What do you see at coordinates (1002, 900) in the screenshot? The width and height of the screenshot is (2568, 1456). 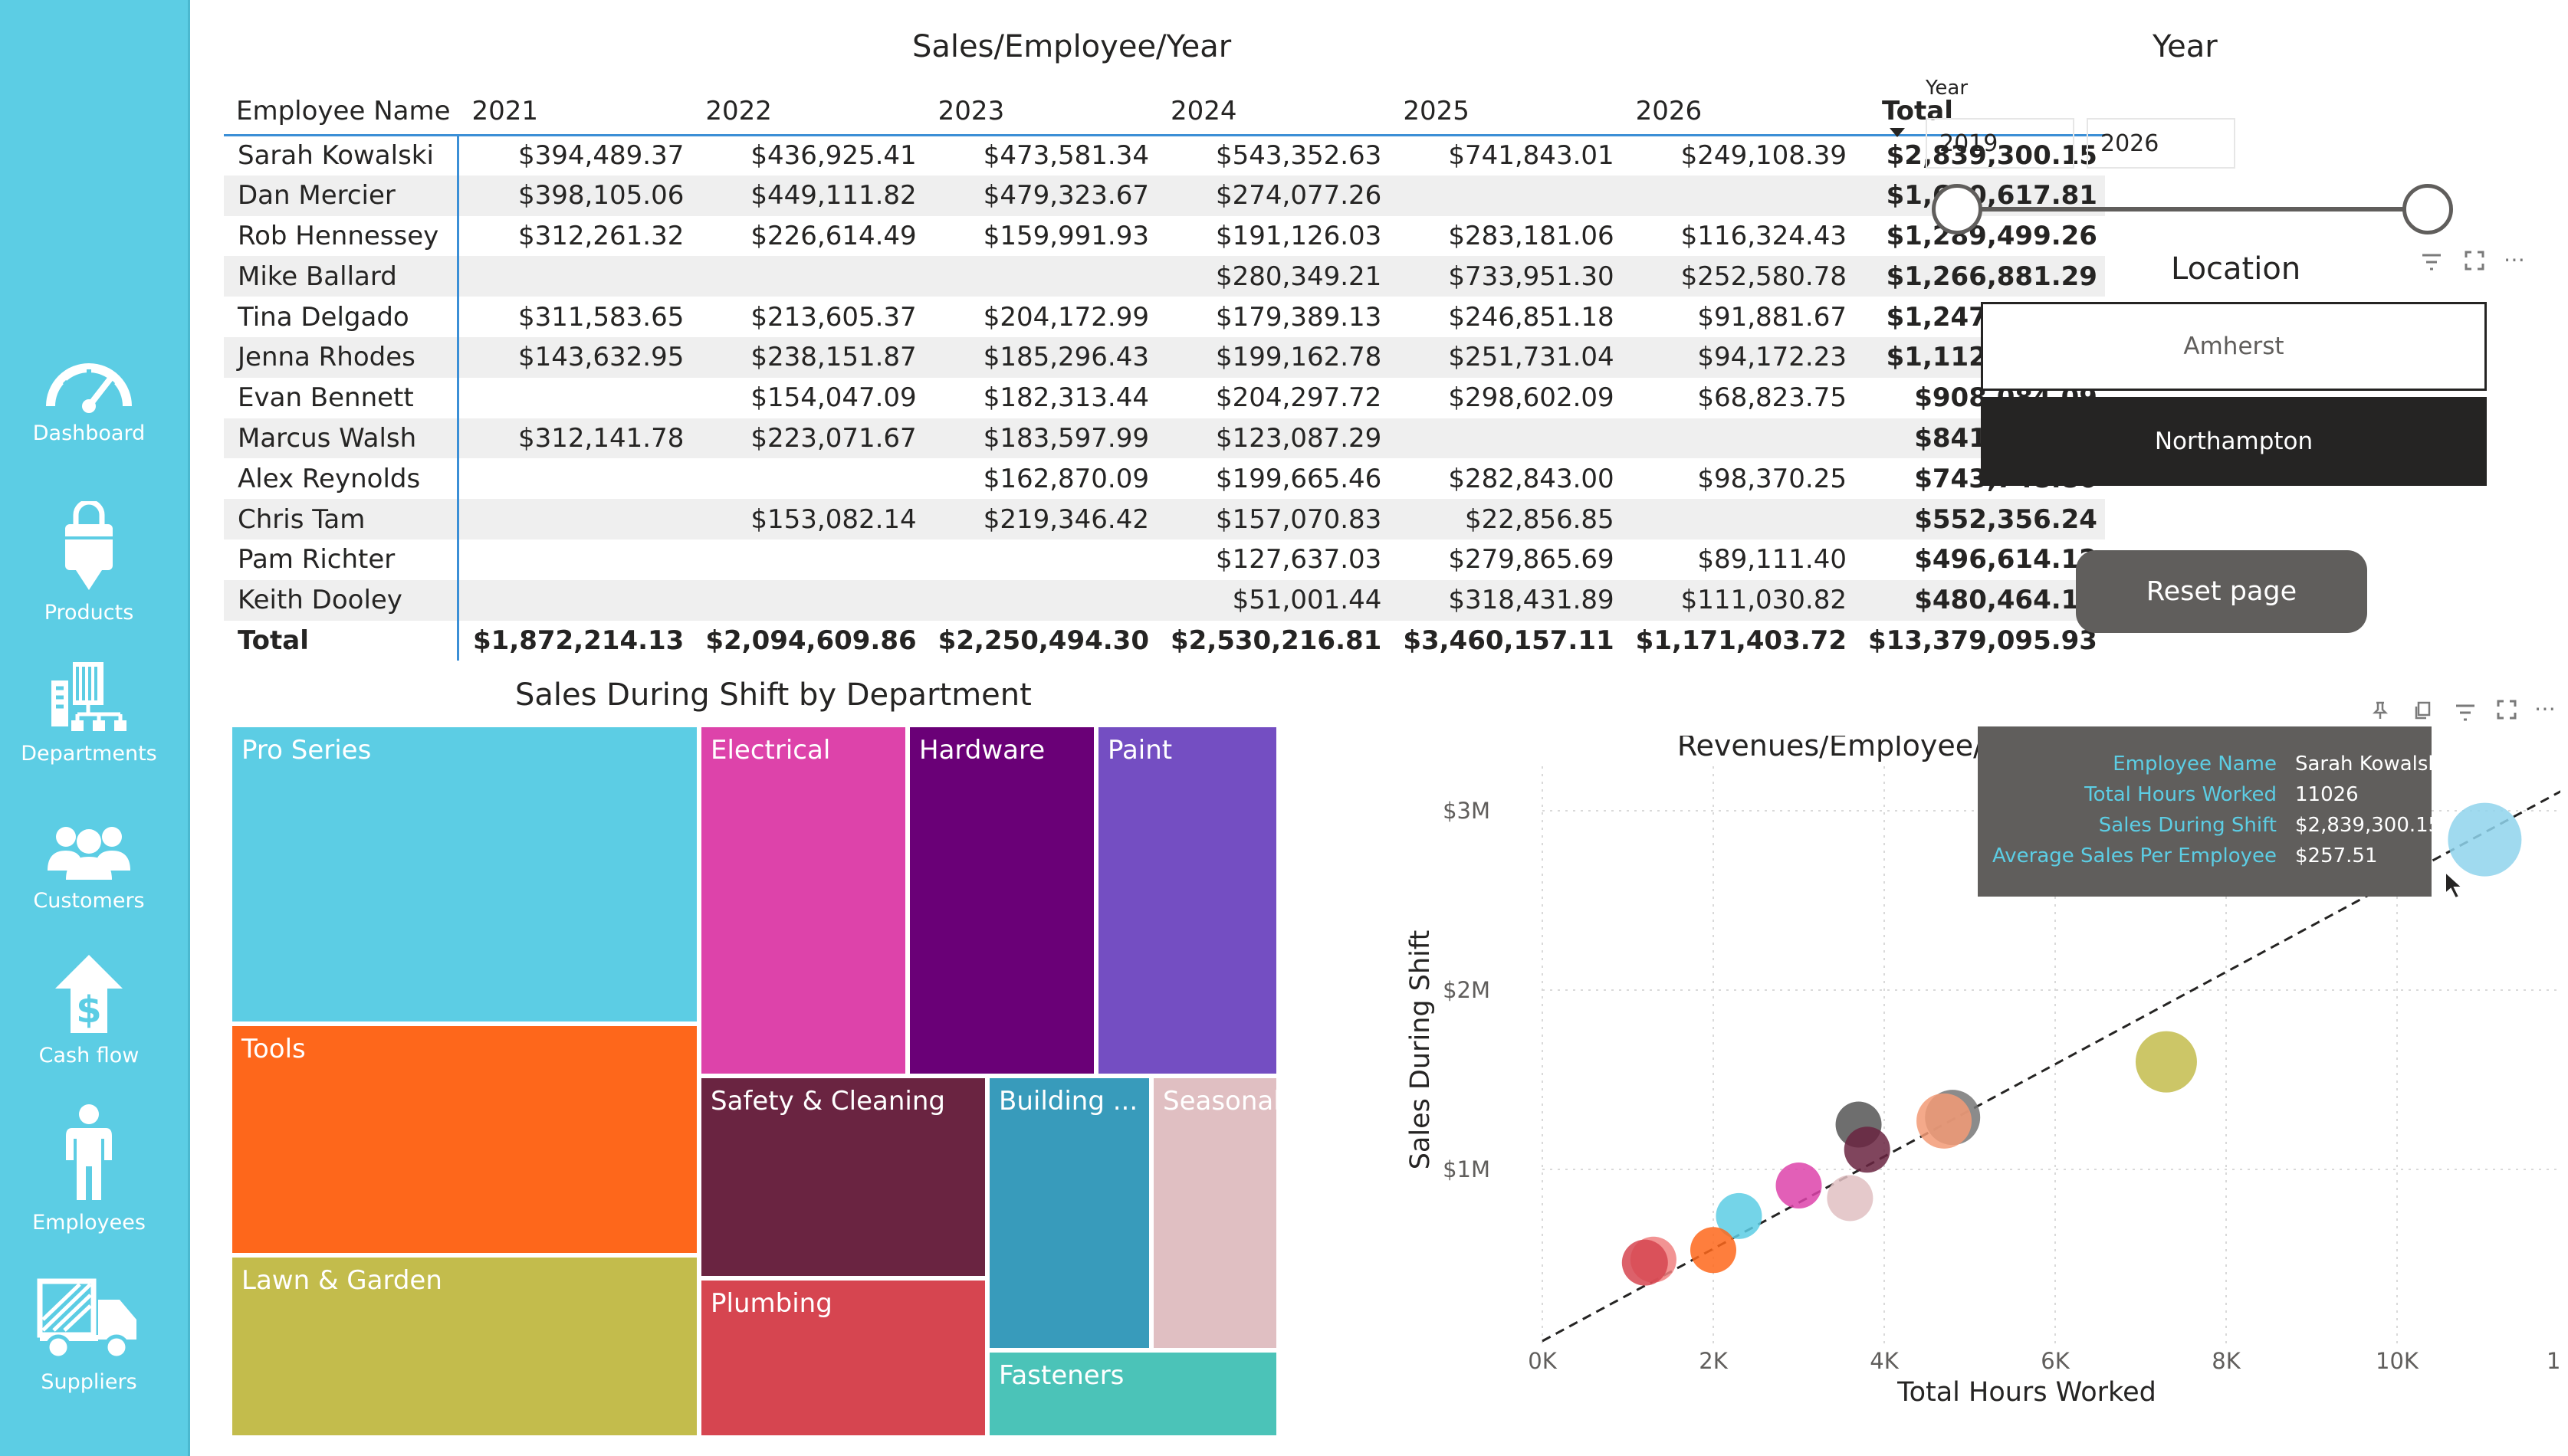 I see `treemap-tile-hardware: Hardware` at bounding box center [1002, 900].